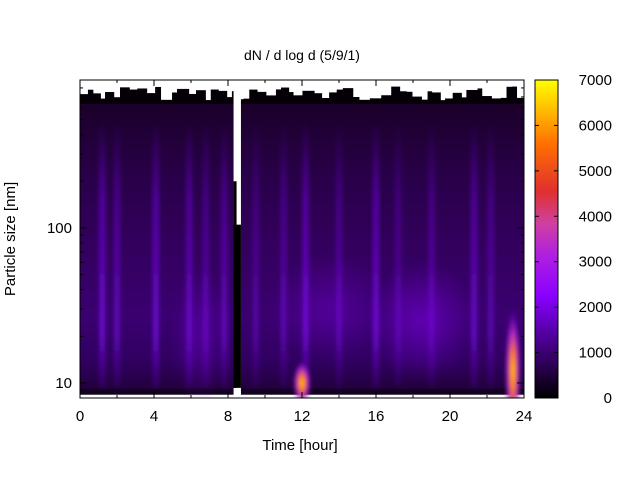 This screenshot has height=480, width=640. What do you see at coordinates (376, 416) in the screenshot?
I see `x-tick-label: 16` at bounding box center [376, 416].